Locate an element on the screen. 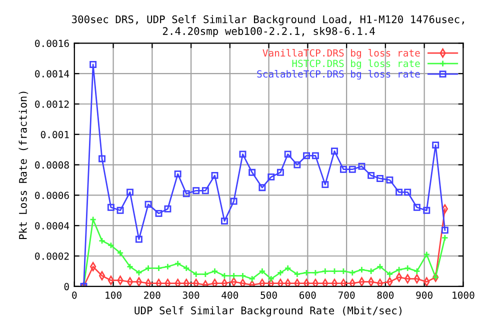  y-tick-label: 0.0004 is located at coordinates (52, 226).